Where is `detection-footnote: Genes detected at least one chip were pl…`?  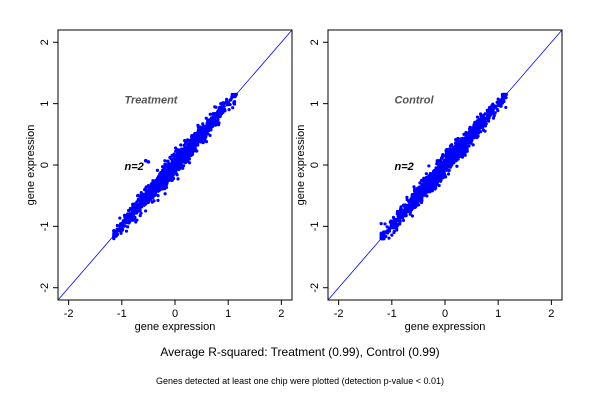 detection-footnote: Genes detected at least one chip were pl… is located at coordinates (300, 381).